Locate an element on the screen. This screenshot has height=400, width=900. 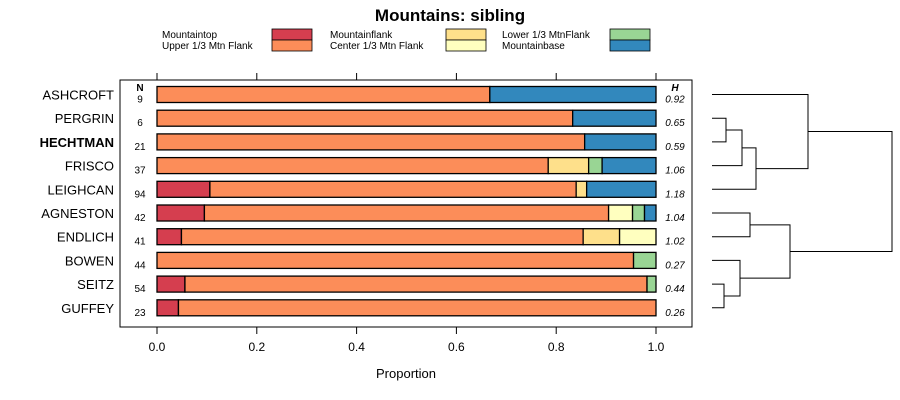
table-row: PERGRIN 6 0.65 is located at coordinates (370, 119).